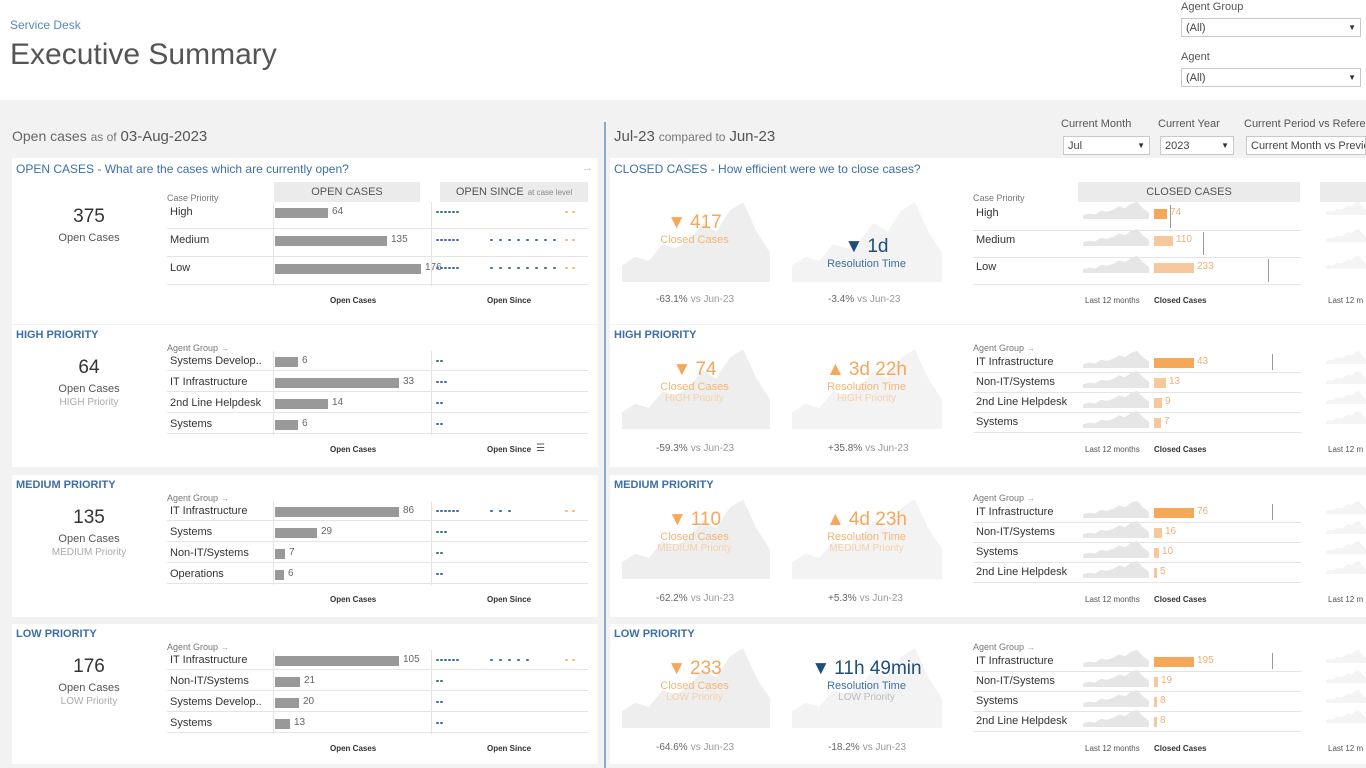 The image size is (1366, 768). What do you see at coordinates (1271, 27) in the screenshot?
I see `agent-group-filter: (All) ▼` at bounding box center [1271, 27].